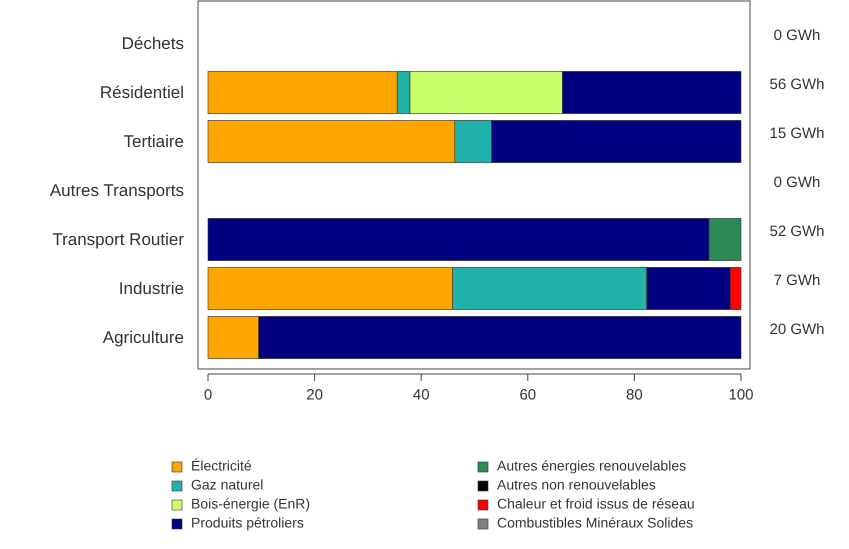 The width and height of the screenshot is (849, 549). What do you see at coordinates (576, 484) in the screenshot?
I see `legend-label: Autres non renouvelables` at bounding box center [576, 484].